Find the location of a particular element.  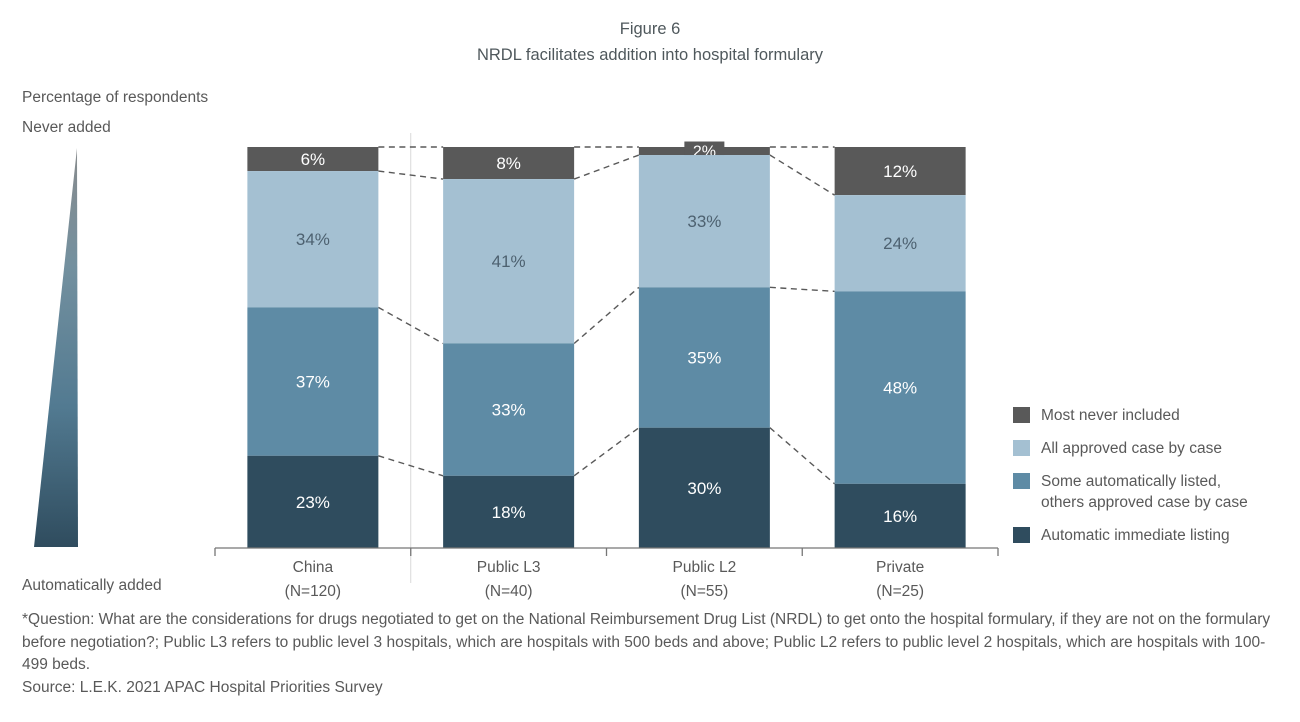

bar-value-label: 34% is located at coordinates (313, 239).